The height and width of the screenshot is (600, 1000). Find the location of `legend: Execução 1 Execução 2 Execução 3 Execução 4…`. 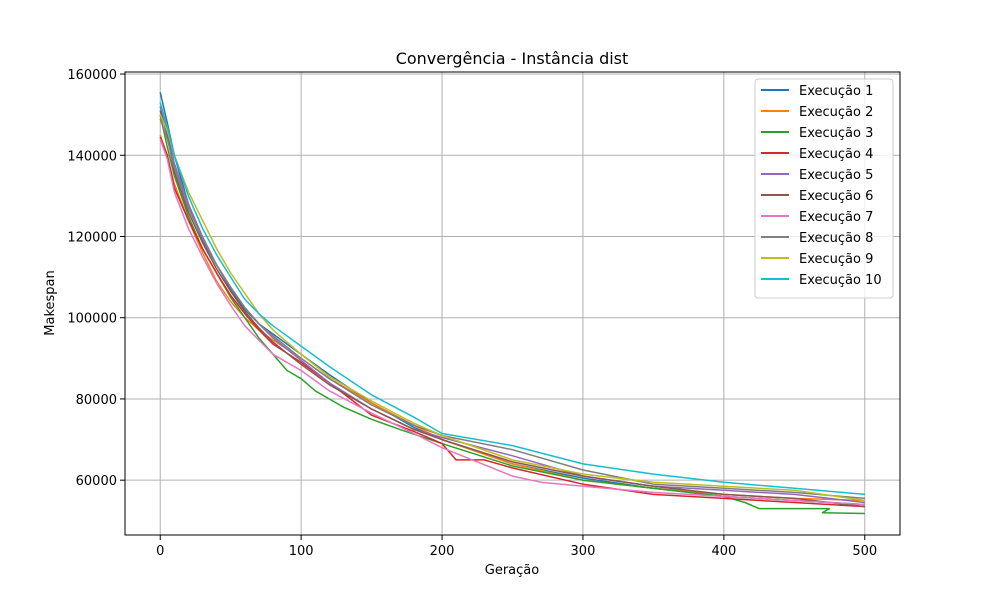

legend: Execução 1 Execução 2 Execução 3 Execução 4… is located at coordinates (824, 188).